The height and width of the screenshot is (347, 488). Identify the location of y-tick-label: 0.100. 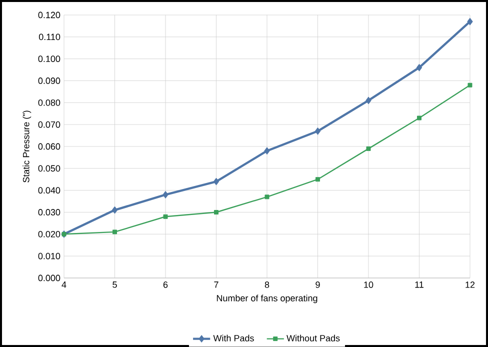
(49, 59).